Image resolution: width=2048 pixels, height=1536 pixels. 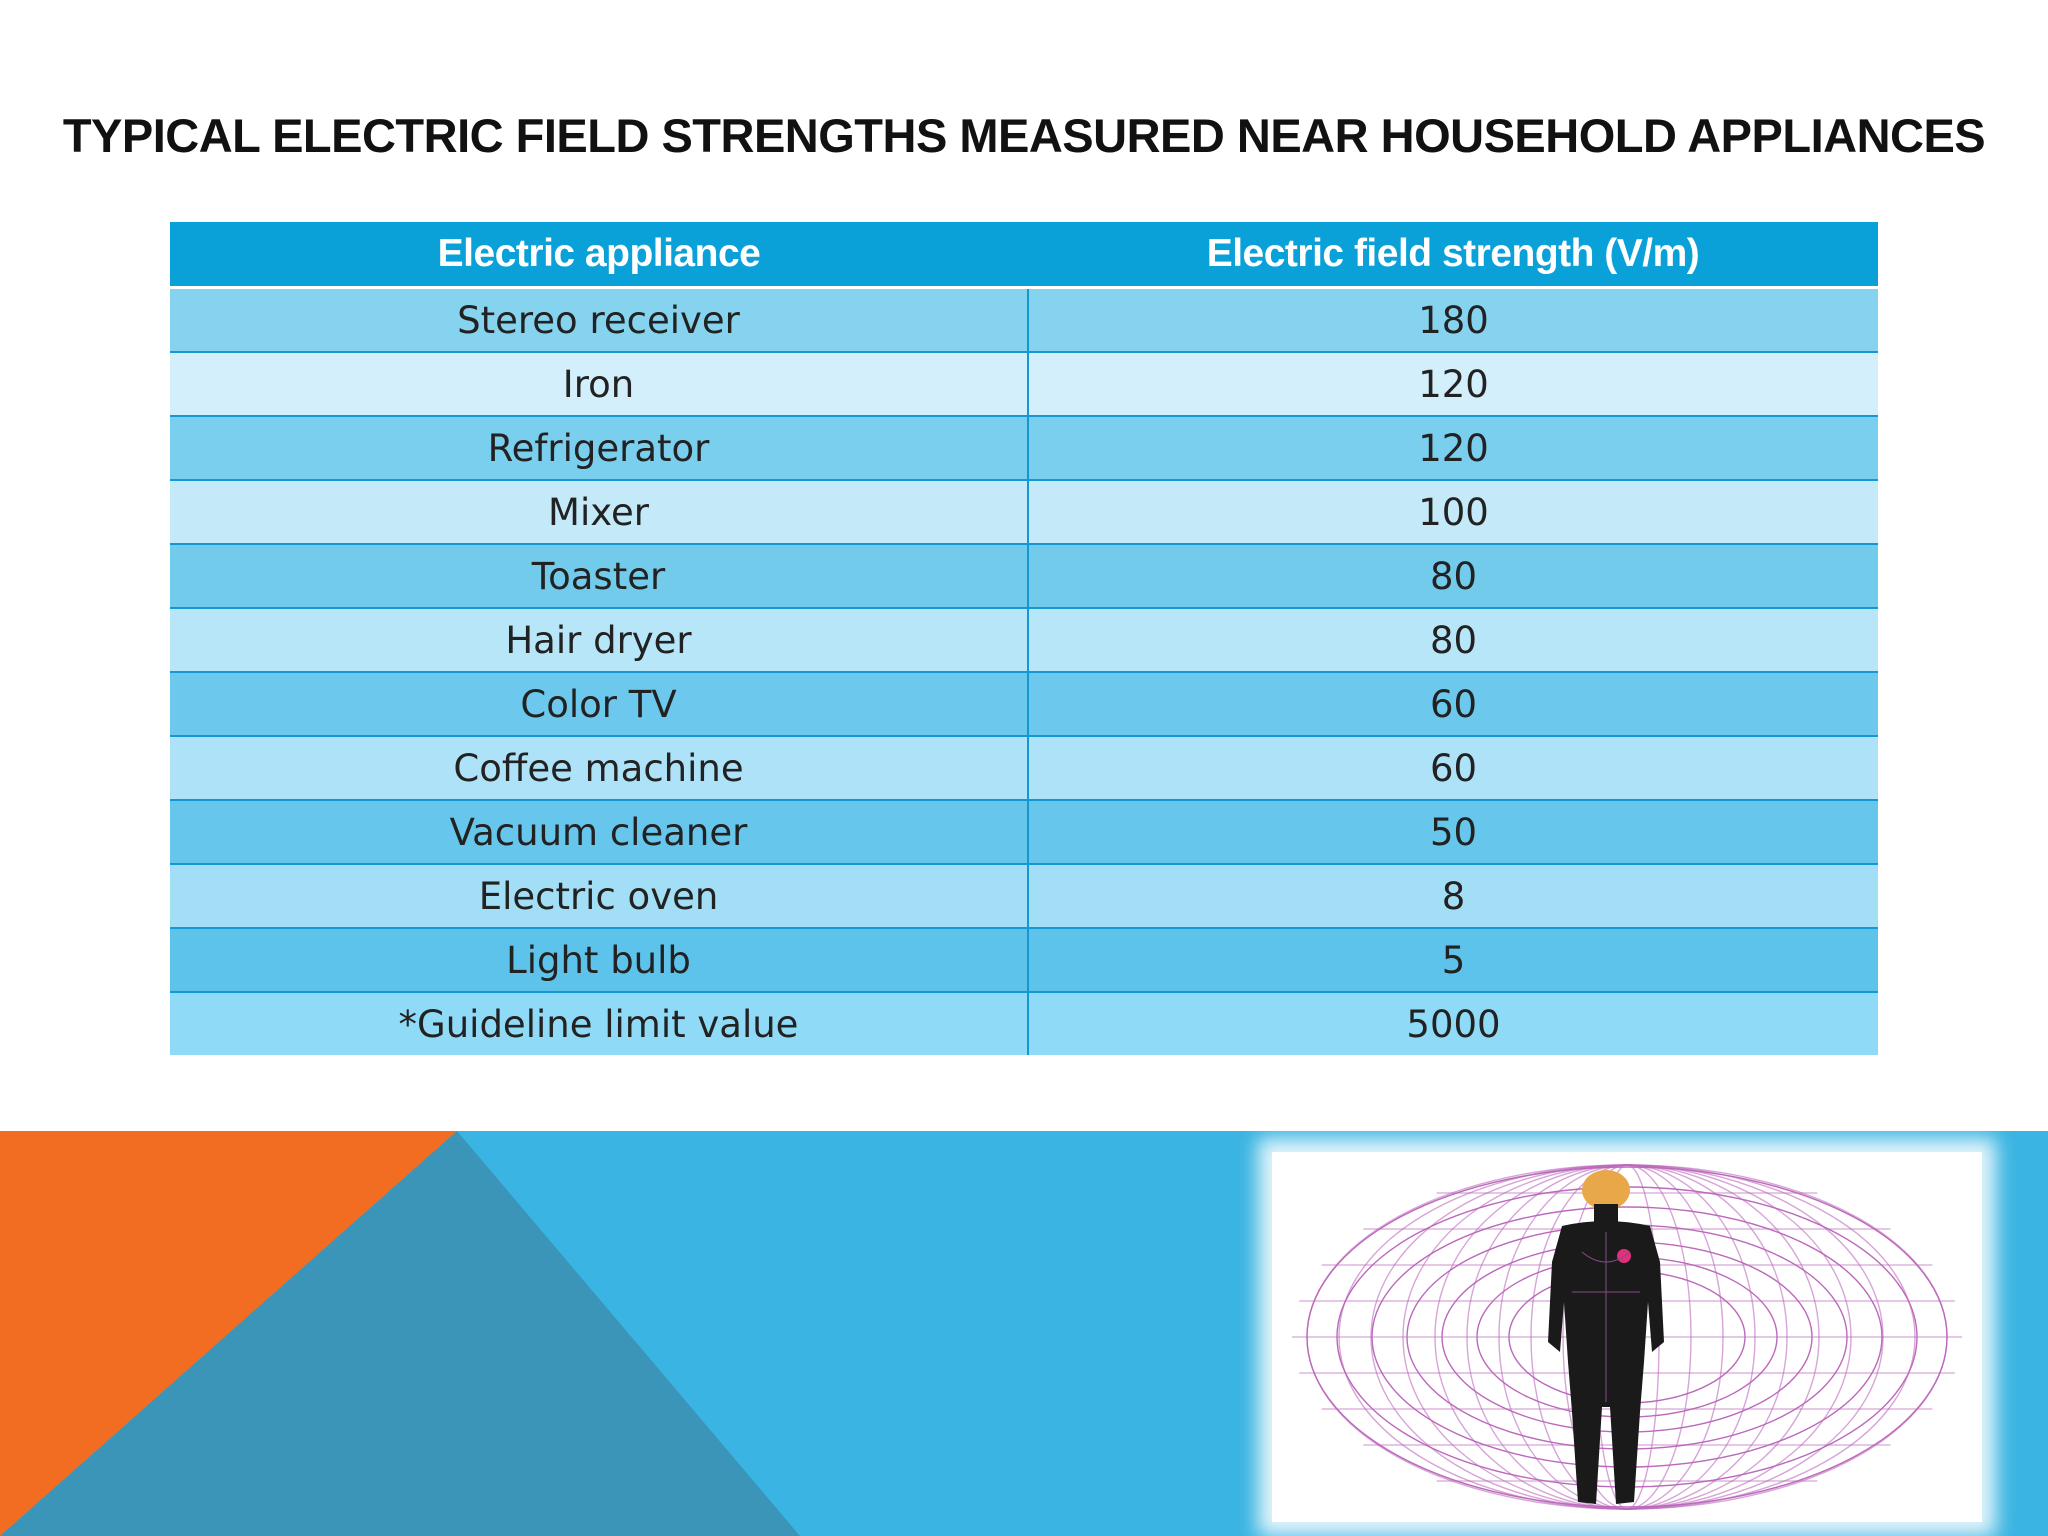 I want to click on human-silhouette-icon, so click(x=1606, y=1337).